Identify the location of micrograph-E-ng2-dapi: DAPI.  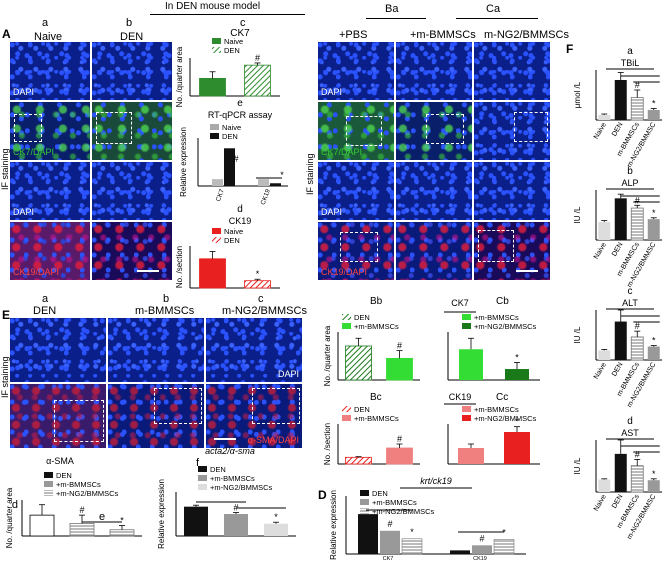
(254, 350).